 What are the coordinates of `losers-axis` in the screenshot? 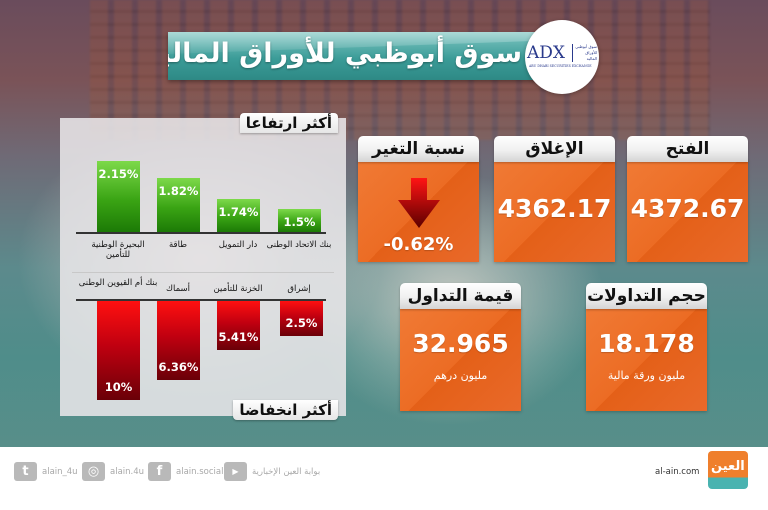 It's located at (201, 300).